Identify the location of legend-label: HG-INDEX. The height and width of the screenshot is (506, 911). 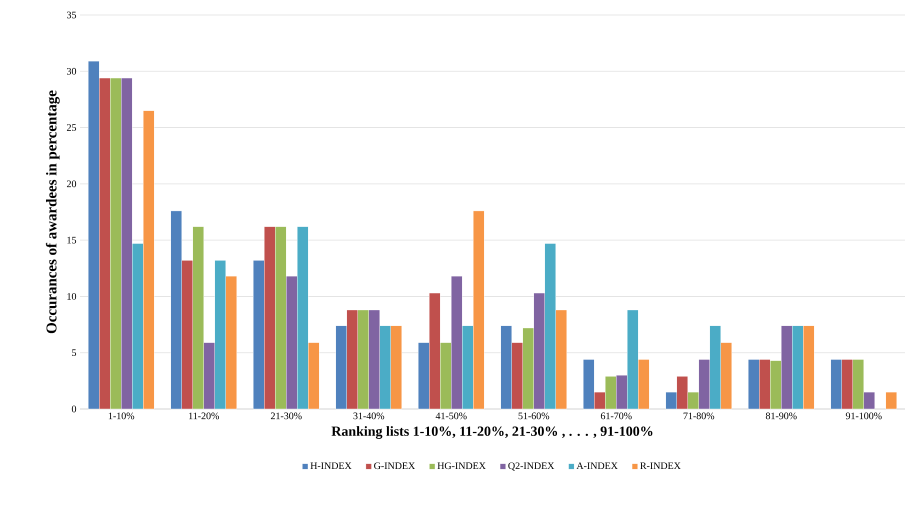
(462, 466).